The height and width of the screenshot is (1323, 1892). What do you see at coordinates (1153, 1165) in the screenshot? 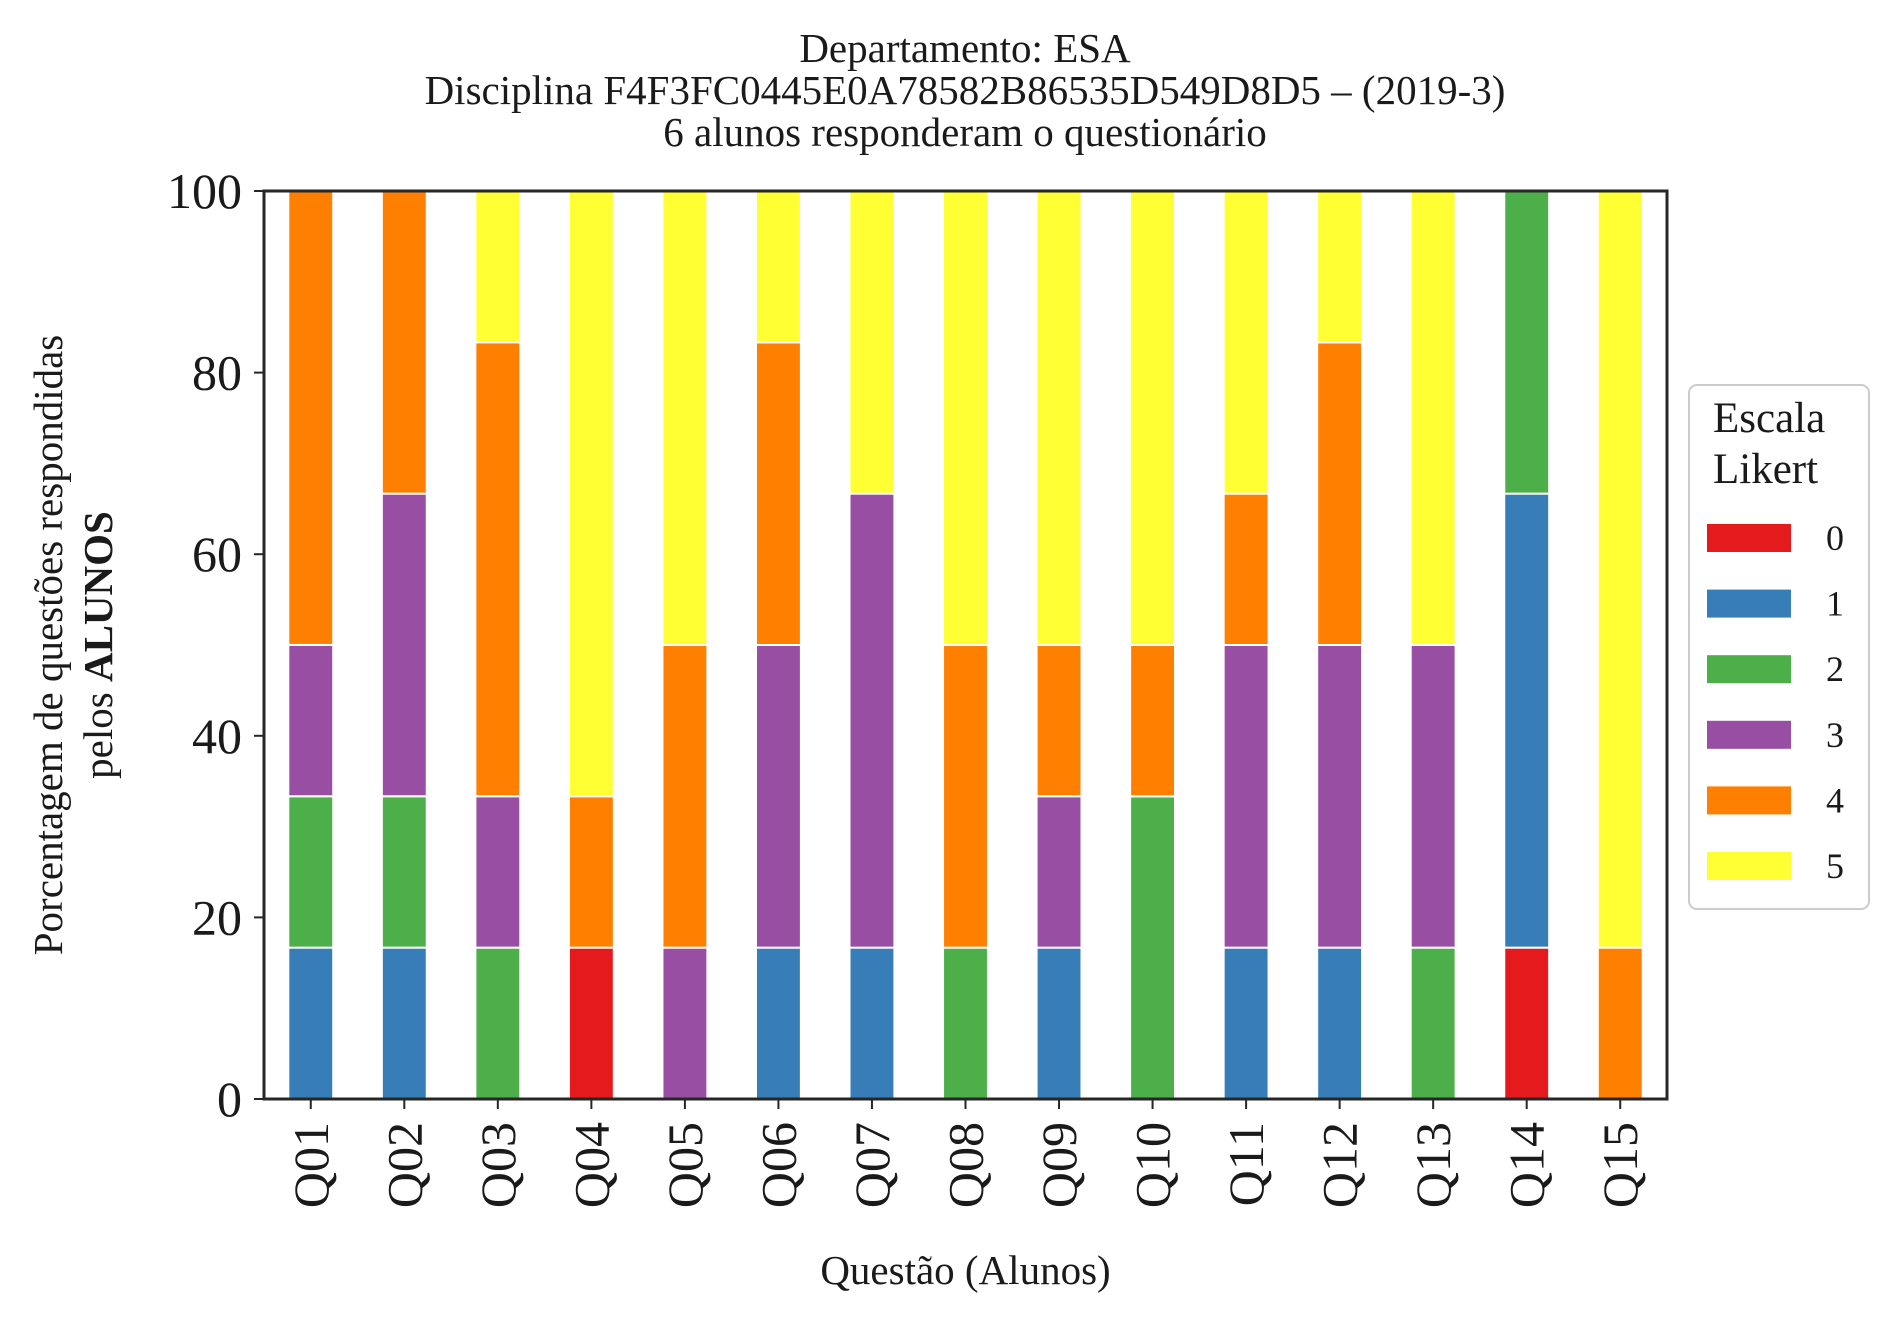
I see `x-tick-label-Q10: Q10` at bounding box center [1153, 1165].